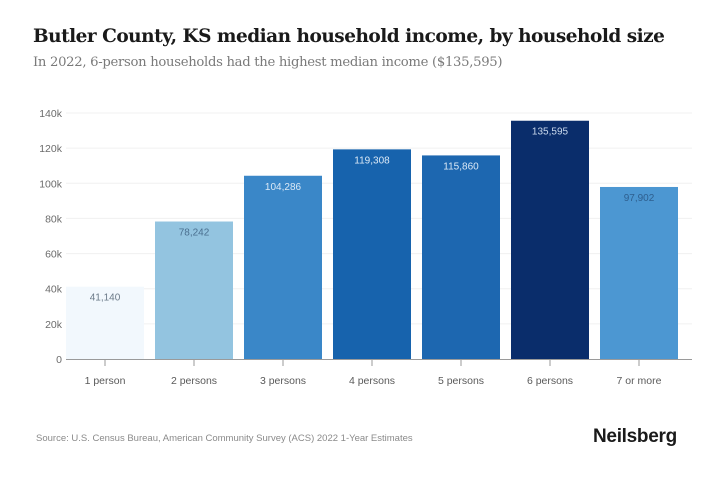  I want to click on y-tick-label: 40k, so click(54, 290).